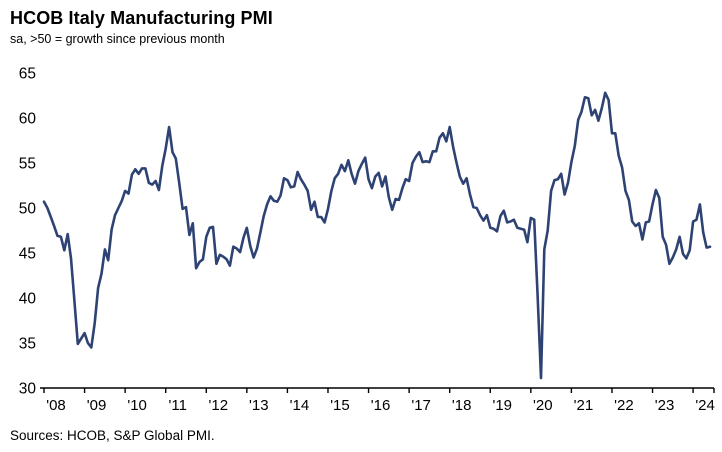  I want to click on x-tick-label: '10, so click(137, 405).